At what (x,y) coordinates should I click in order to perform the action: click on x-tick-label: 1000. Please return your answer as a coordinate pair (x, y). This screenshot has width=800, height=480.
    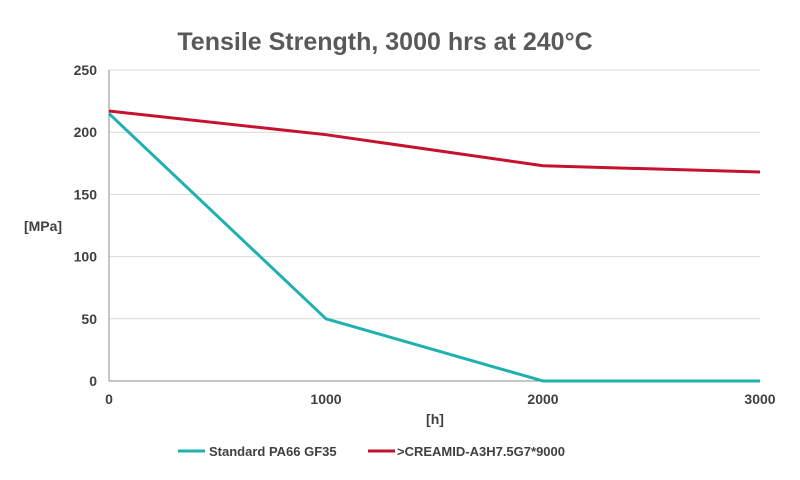
    Looking at the image, I should click on (325, 399).